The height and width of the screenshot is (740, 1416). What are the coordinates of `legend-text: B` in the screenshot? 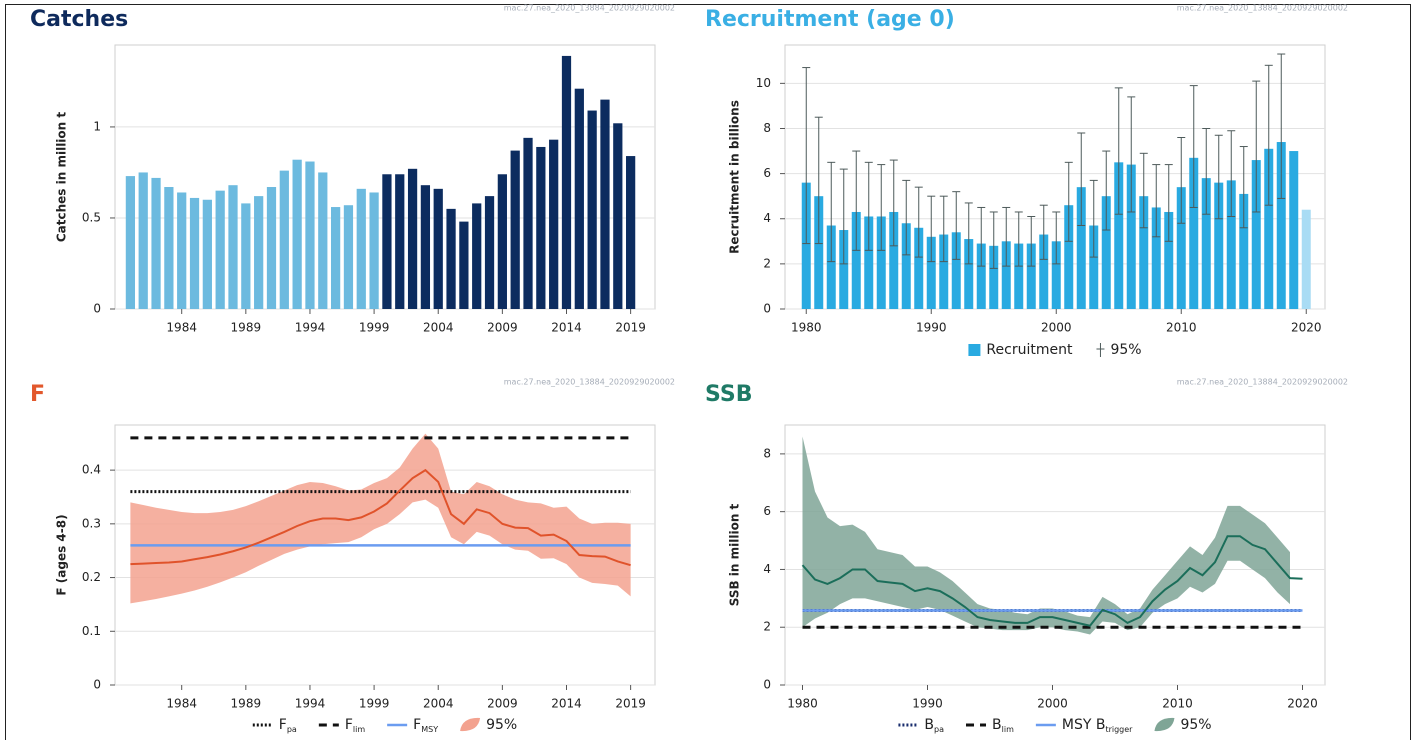 It's located at (997, 725).